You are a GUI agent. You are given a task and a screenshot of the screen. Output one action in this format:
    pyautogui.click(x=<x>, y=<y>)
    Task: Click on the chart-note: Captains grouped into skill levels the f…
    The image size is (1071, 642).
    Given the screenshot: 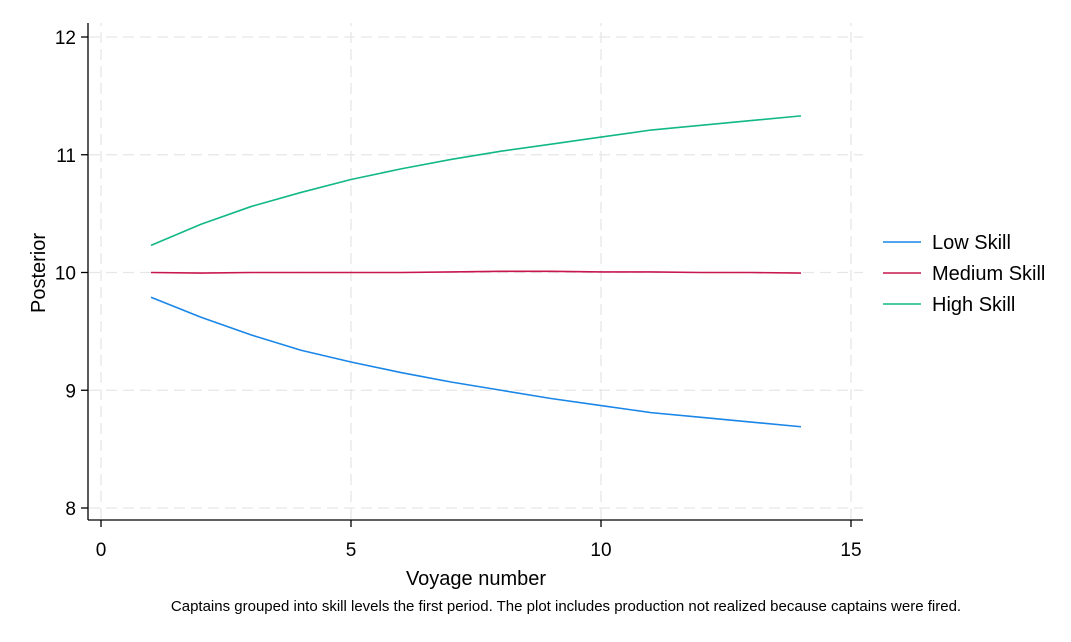 What is the action you would take?
    pyautogui.click(x=566, y=606)
    